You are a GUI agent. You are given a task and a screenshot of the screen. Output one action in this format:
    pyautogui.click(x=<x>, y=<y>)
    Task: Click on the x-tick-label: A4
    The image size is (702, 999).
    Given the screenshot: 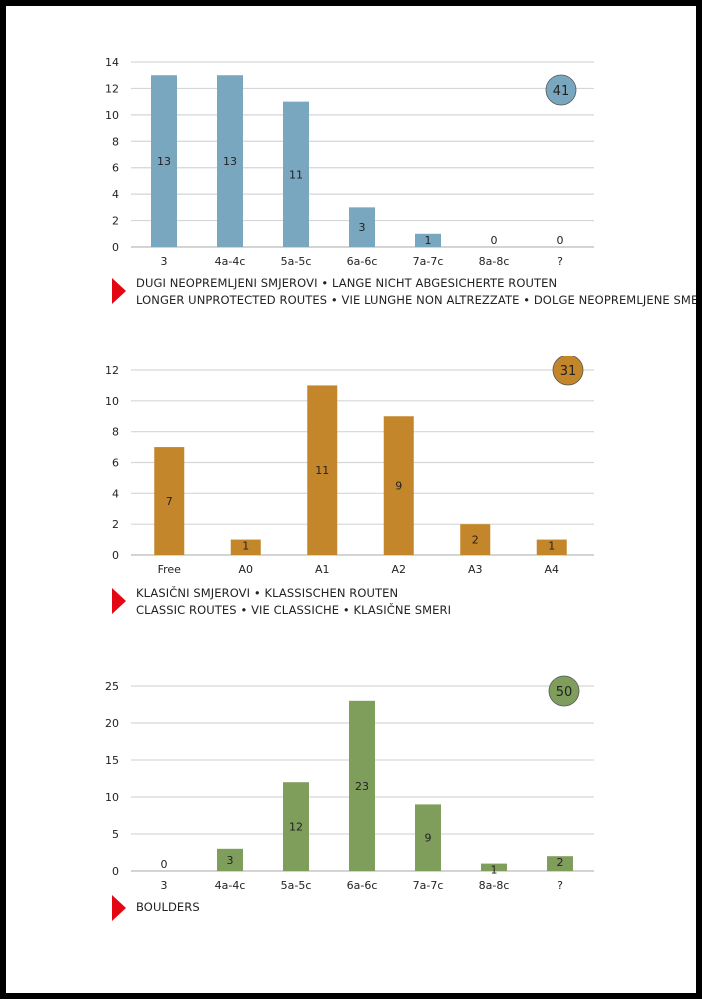 What is the action you would take?
    pyautogui.click(x=551, y=569)
    